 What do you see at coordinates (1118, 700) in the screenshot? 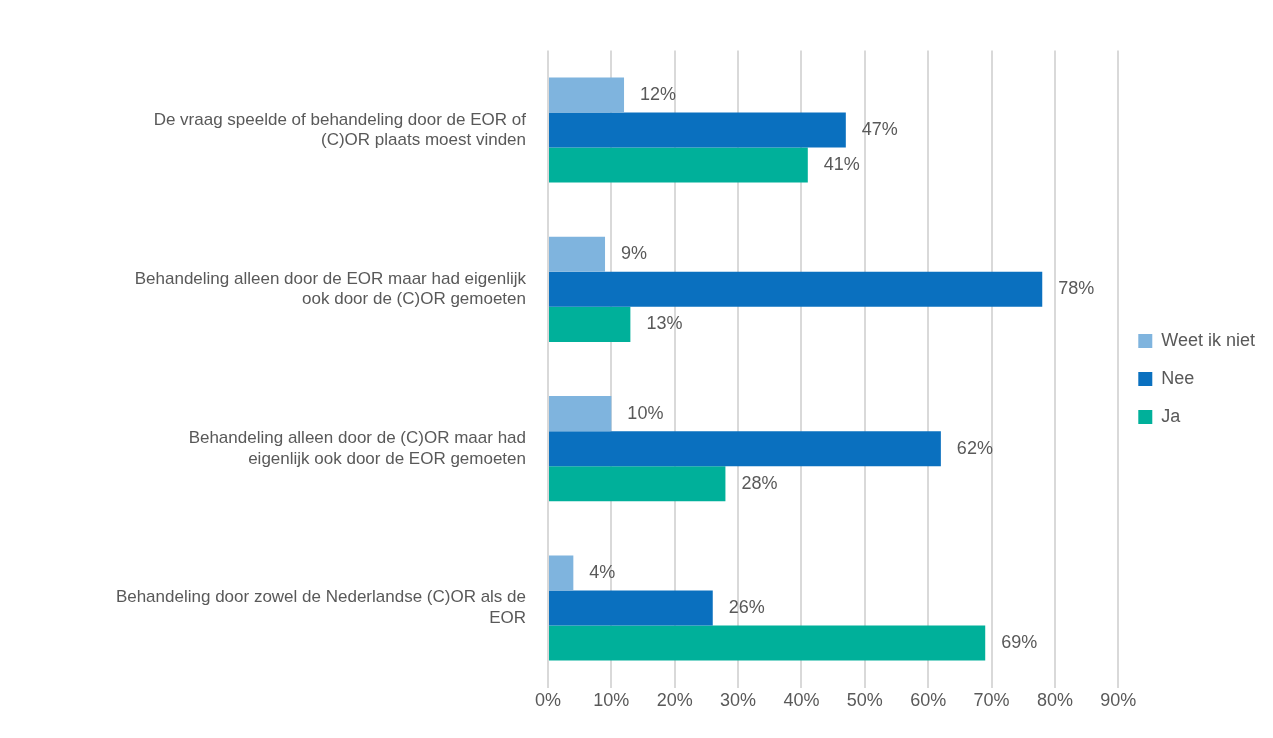
I see `x-tick-label: 90%` at bounding box center [1118, 700].